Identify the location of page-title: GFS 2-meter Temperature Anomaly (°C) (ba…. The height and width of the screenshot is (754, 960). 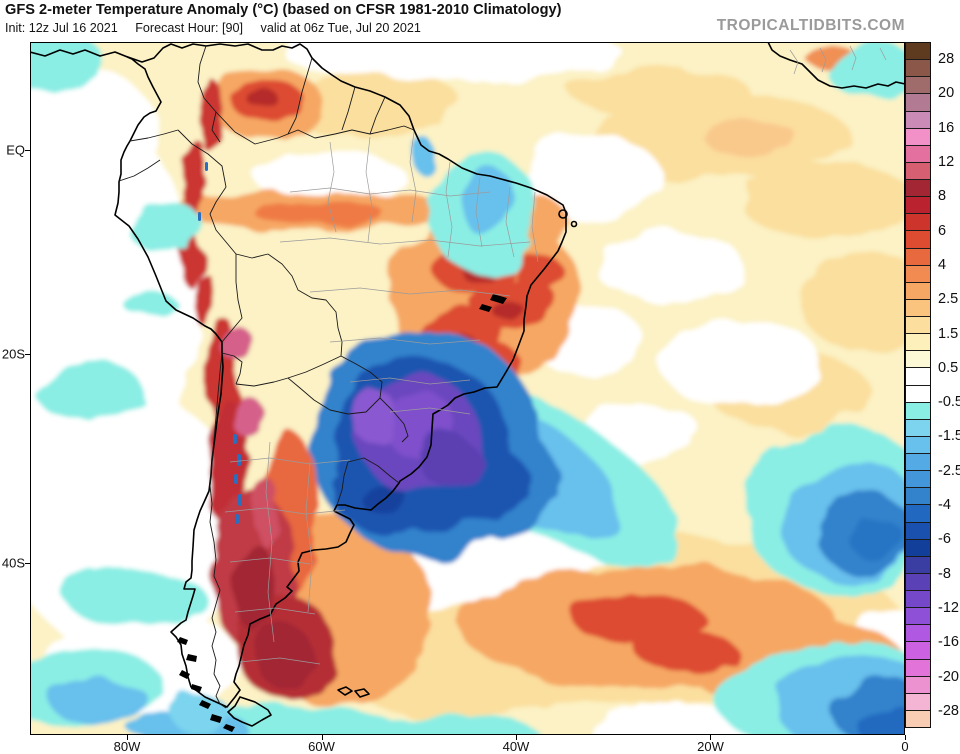
(283, 10).